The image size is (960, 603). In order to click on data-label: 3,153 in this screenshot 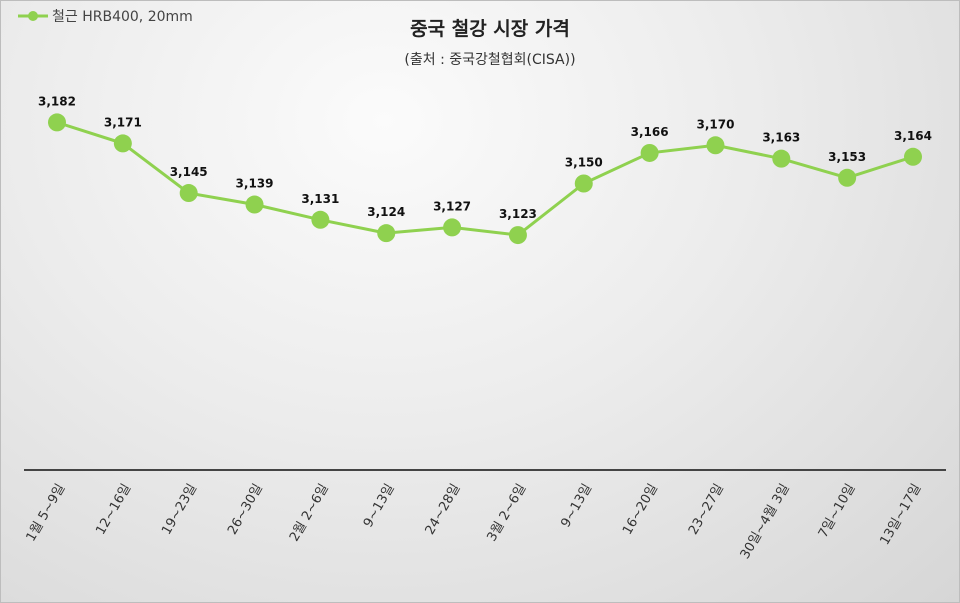, I will do `click(847, 157)`.